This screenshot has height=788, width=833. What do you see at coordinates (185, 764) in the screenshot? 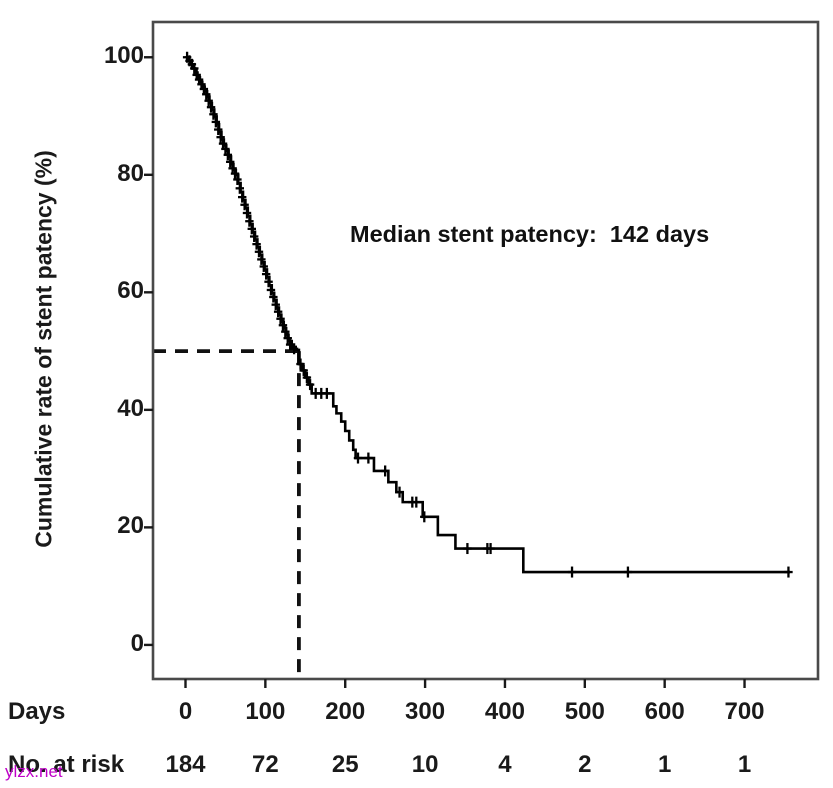
I see `number-at-risk-value: 184` at bounding box center [185, 764].